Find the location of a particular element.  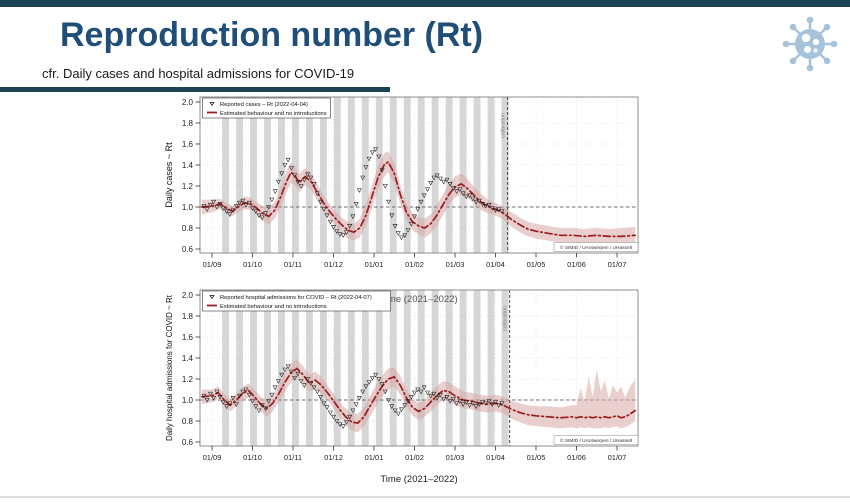

x-axis-label: Time (2021–2022) is located at coordinates (418, 479).